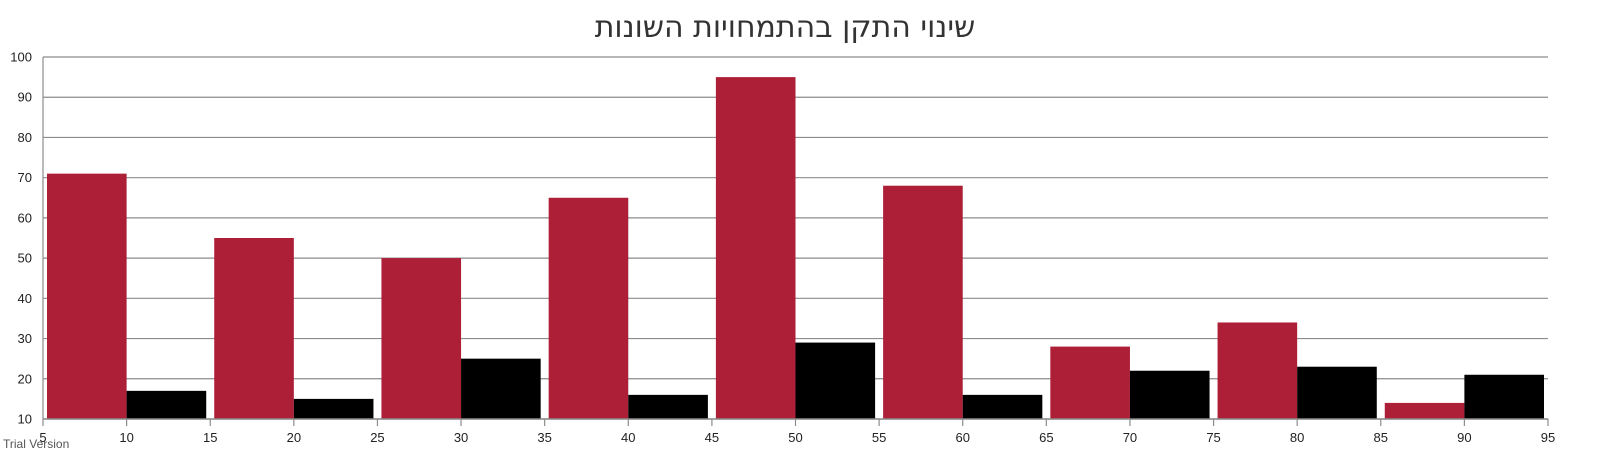 Image resolution: width=1597 pixels, height=462 pixels. Describe the element at coordinates (1046, 437) in the screenshot. I see `x-tick-label: 65` at that location.